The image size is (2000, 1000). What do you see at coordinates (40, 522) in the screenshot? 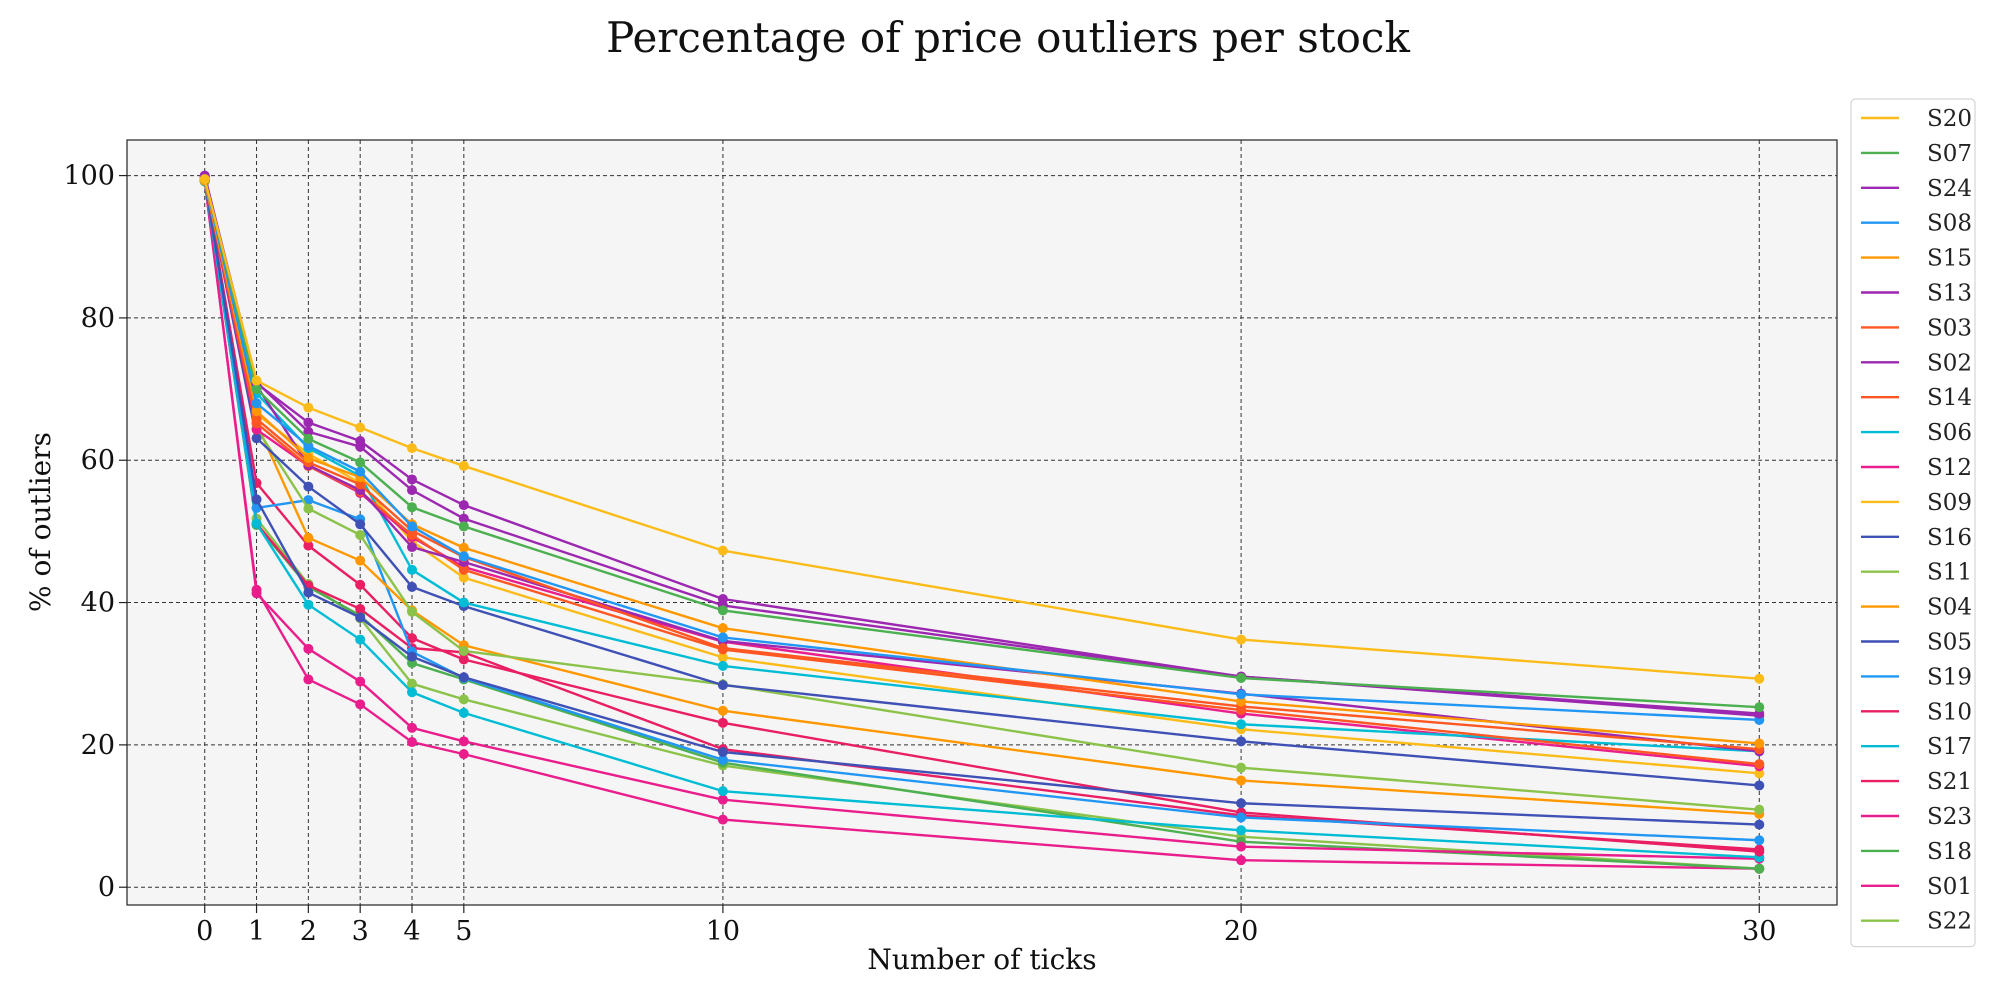
I see `y-axis-label: % of outliers` at bounding box center [40, 522].